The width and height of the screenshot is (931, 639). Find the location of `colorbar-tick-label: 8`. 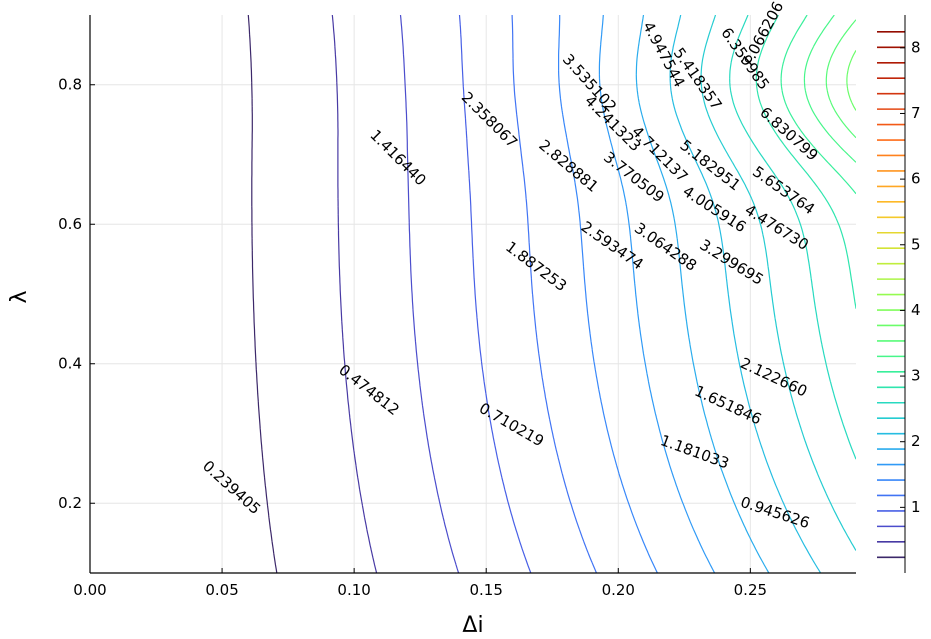

colorbar-tick-label: 8 is located at coordinates (916, 47).